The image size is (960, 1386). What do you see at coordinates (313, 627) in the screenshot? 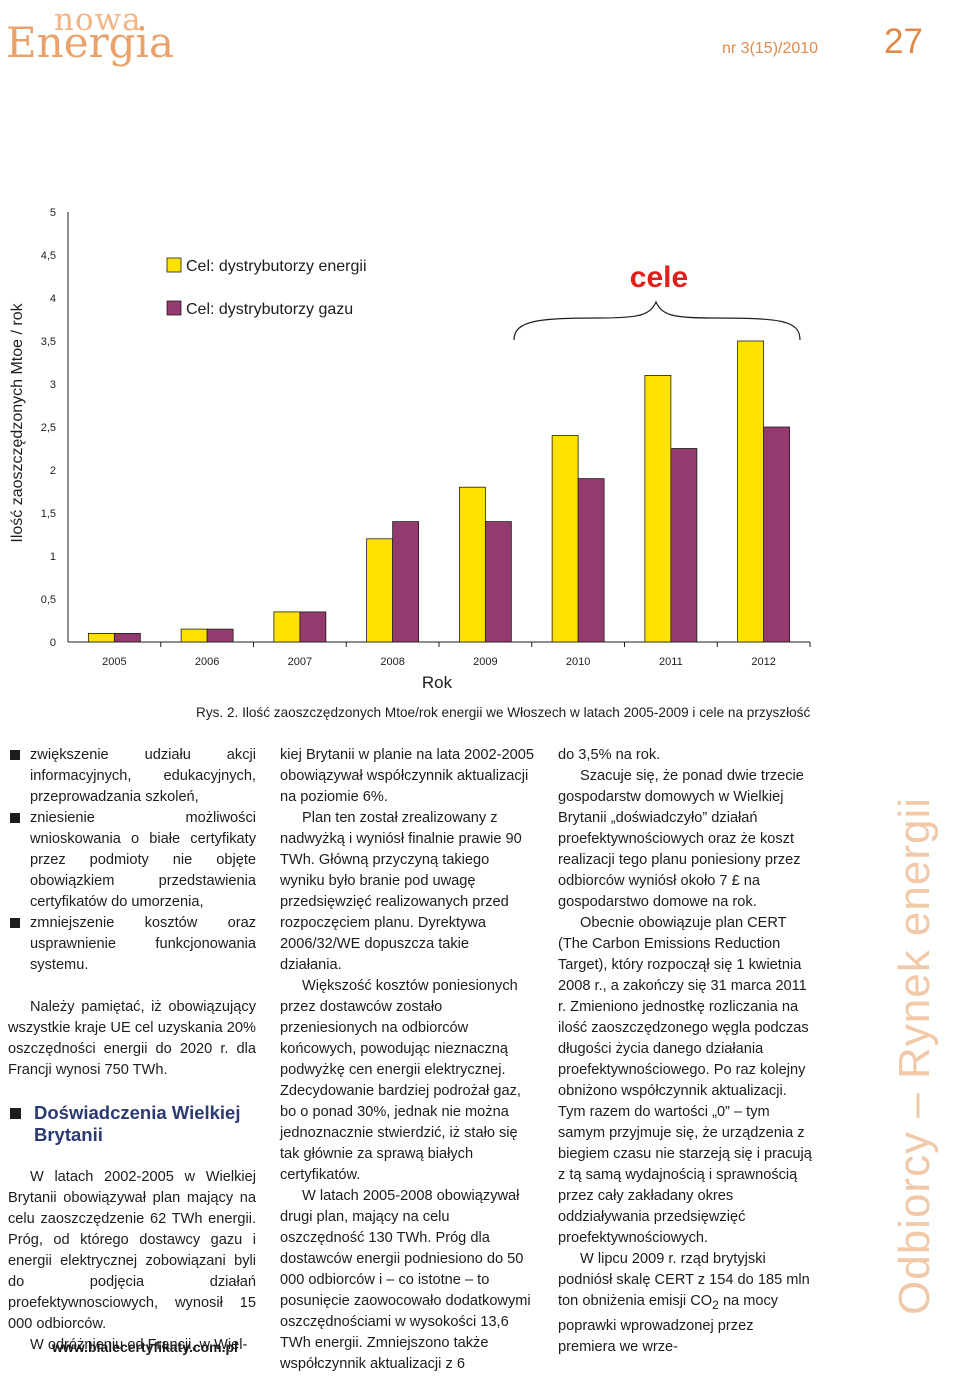
I see `bar-gas-2007` at bounding box center [313, 627].